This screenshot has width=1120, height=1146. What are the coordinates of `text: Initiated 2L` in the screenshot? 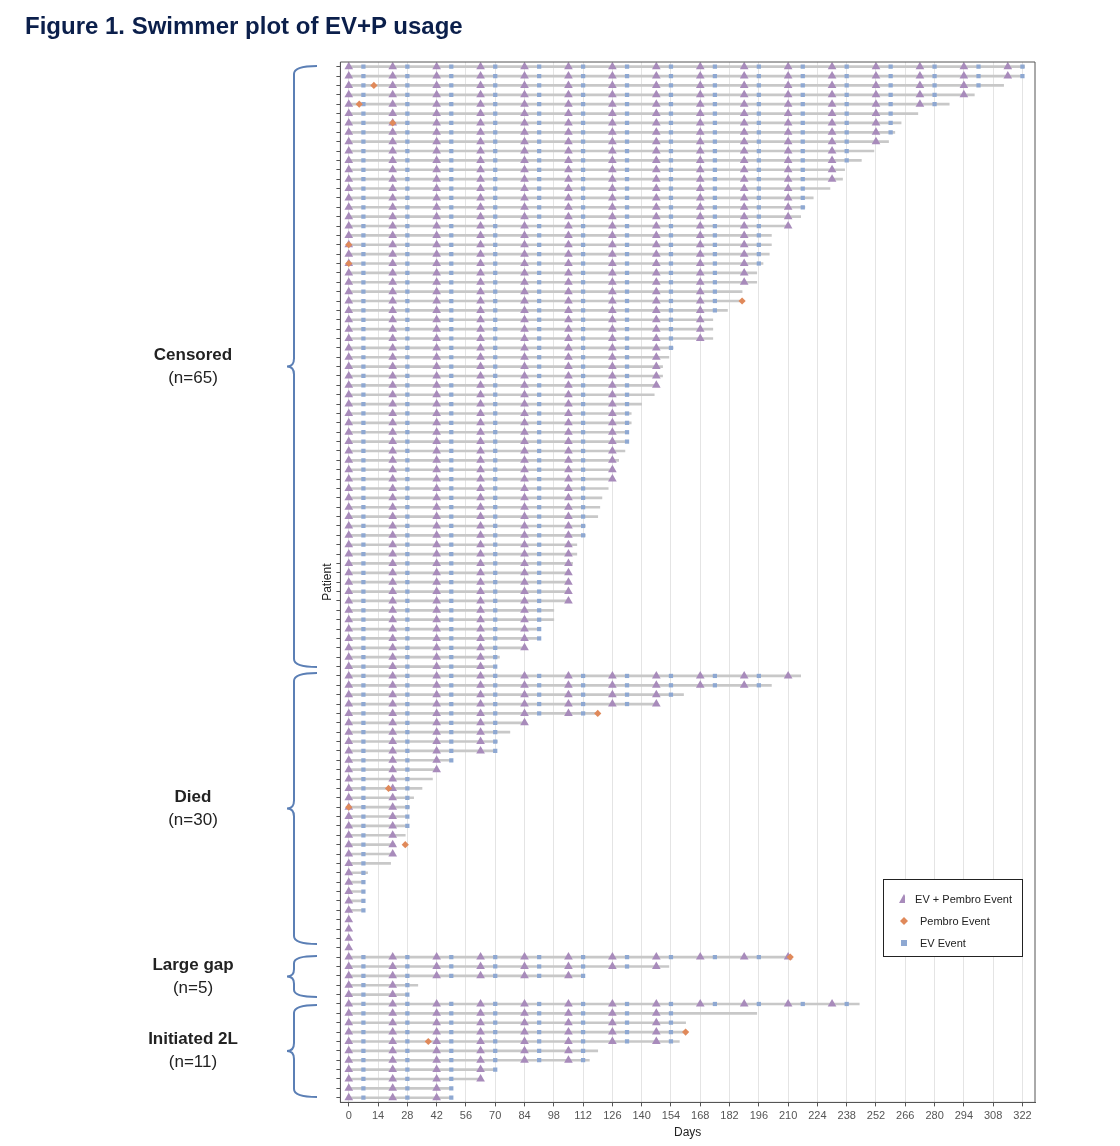 It's located at (193, 1039).